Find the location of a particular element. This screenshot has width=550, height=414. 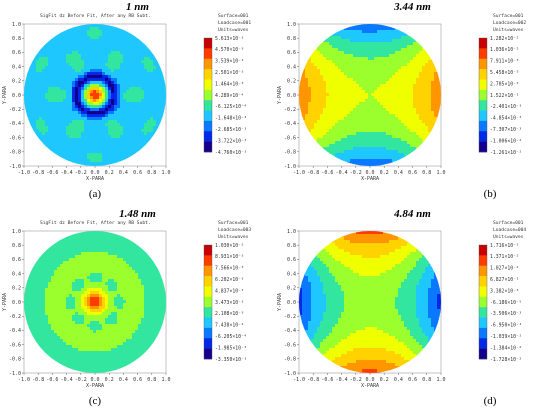

units-label: Units=waves is located at coordinates (233, 30).